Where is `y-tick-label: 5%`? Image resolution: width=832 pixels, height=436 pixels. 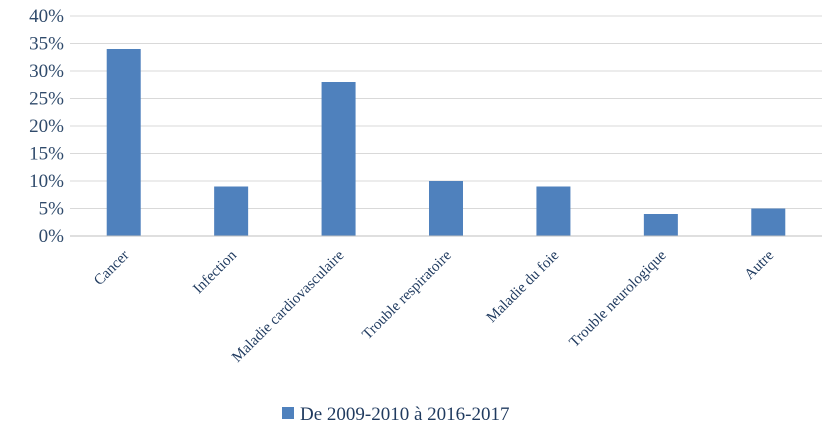 y-tick-label: 5% is located at coordinates (52, 209).